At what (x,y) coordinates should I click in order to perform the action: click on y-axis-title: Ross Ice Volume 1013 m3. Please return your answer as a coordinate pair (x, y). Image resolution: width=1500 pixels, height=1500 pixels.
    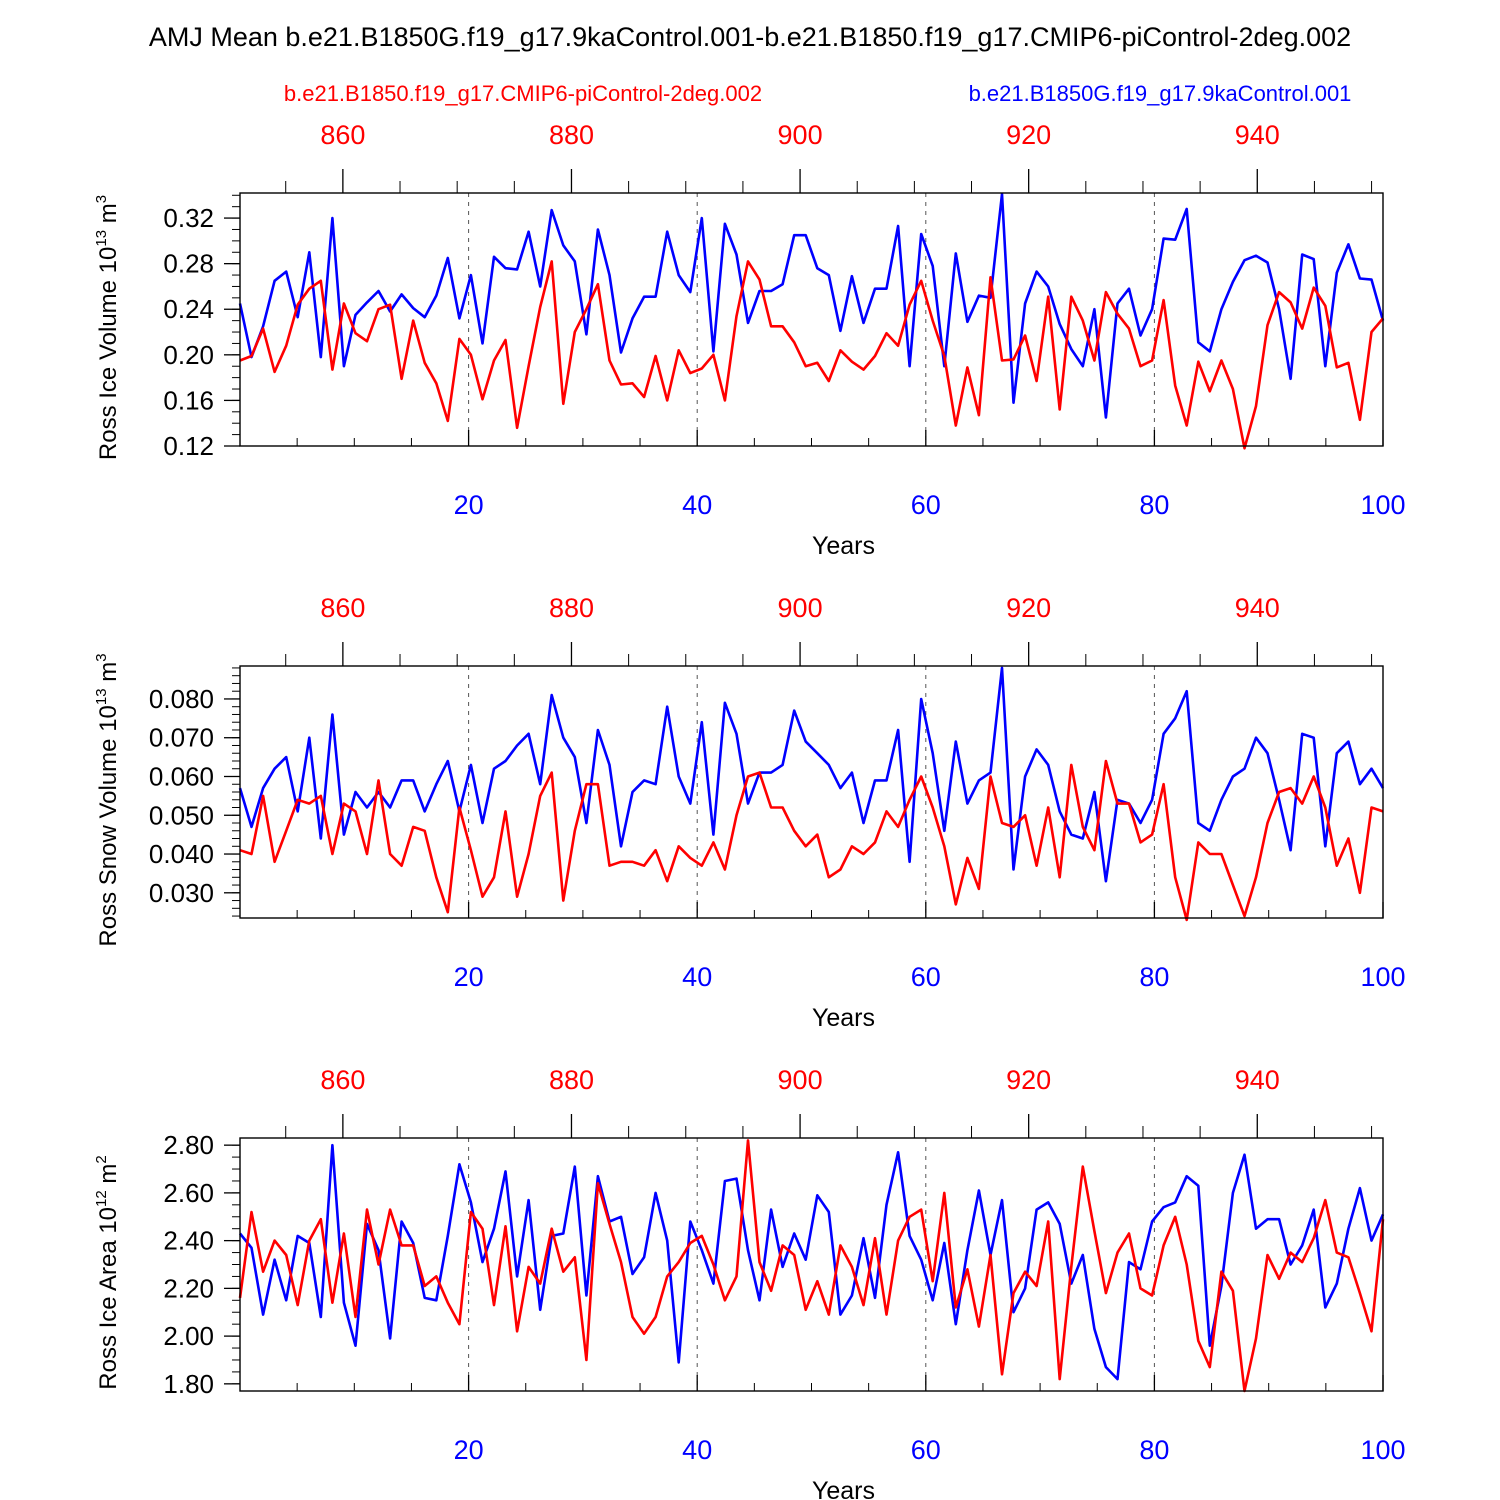
    Looking at the image, I should click on (107, 327).